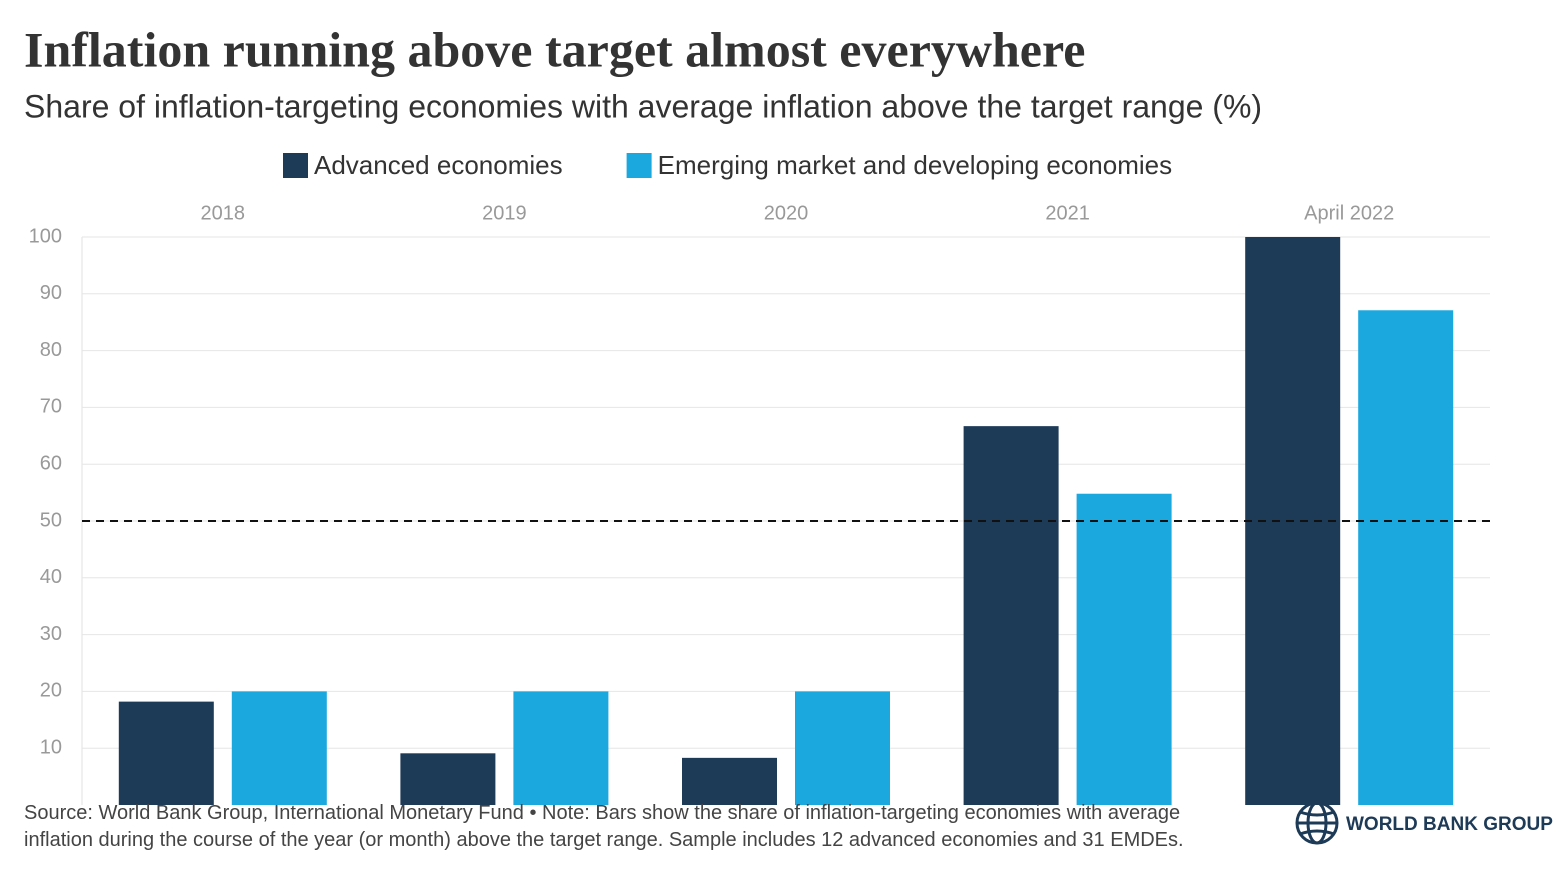 The height and width of the screenshot is (878, 1560). I want to click on y-tick-label: 100, so click(45, 236).